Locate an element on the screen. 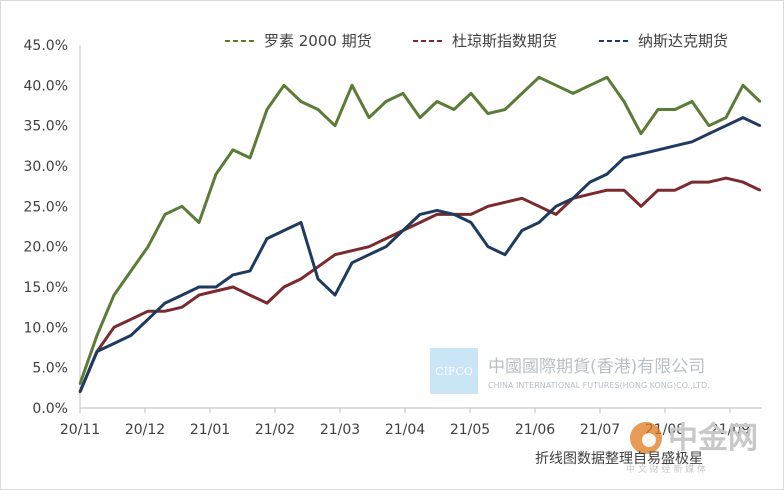 The height and width of the screenshot is (490, 784). legend-label-nasdaq: 纳斯达克期货 is located at coordinates (683, 41).